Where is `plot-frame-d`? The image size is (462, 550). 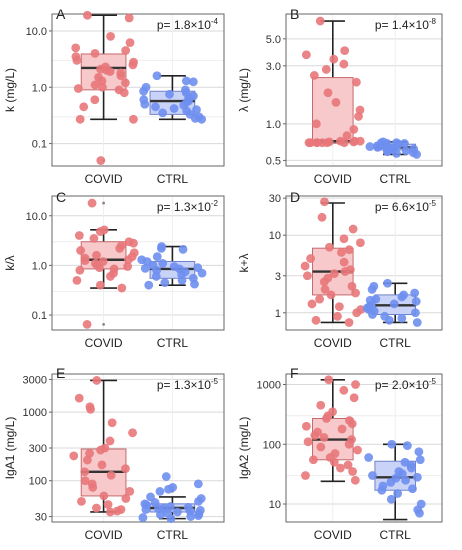 plot-frame-d is located at coordinates (364, 263).